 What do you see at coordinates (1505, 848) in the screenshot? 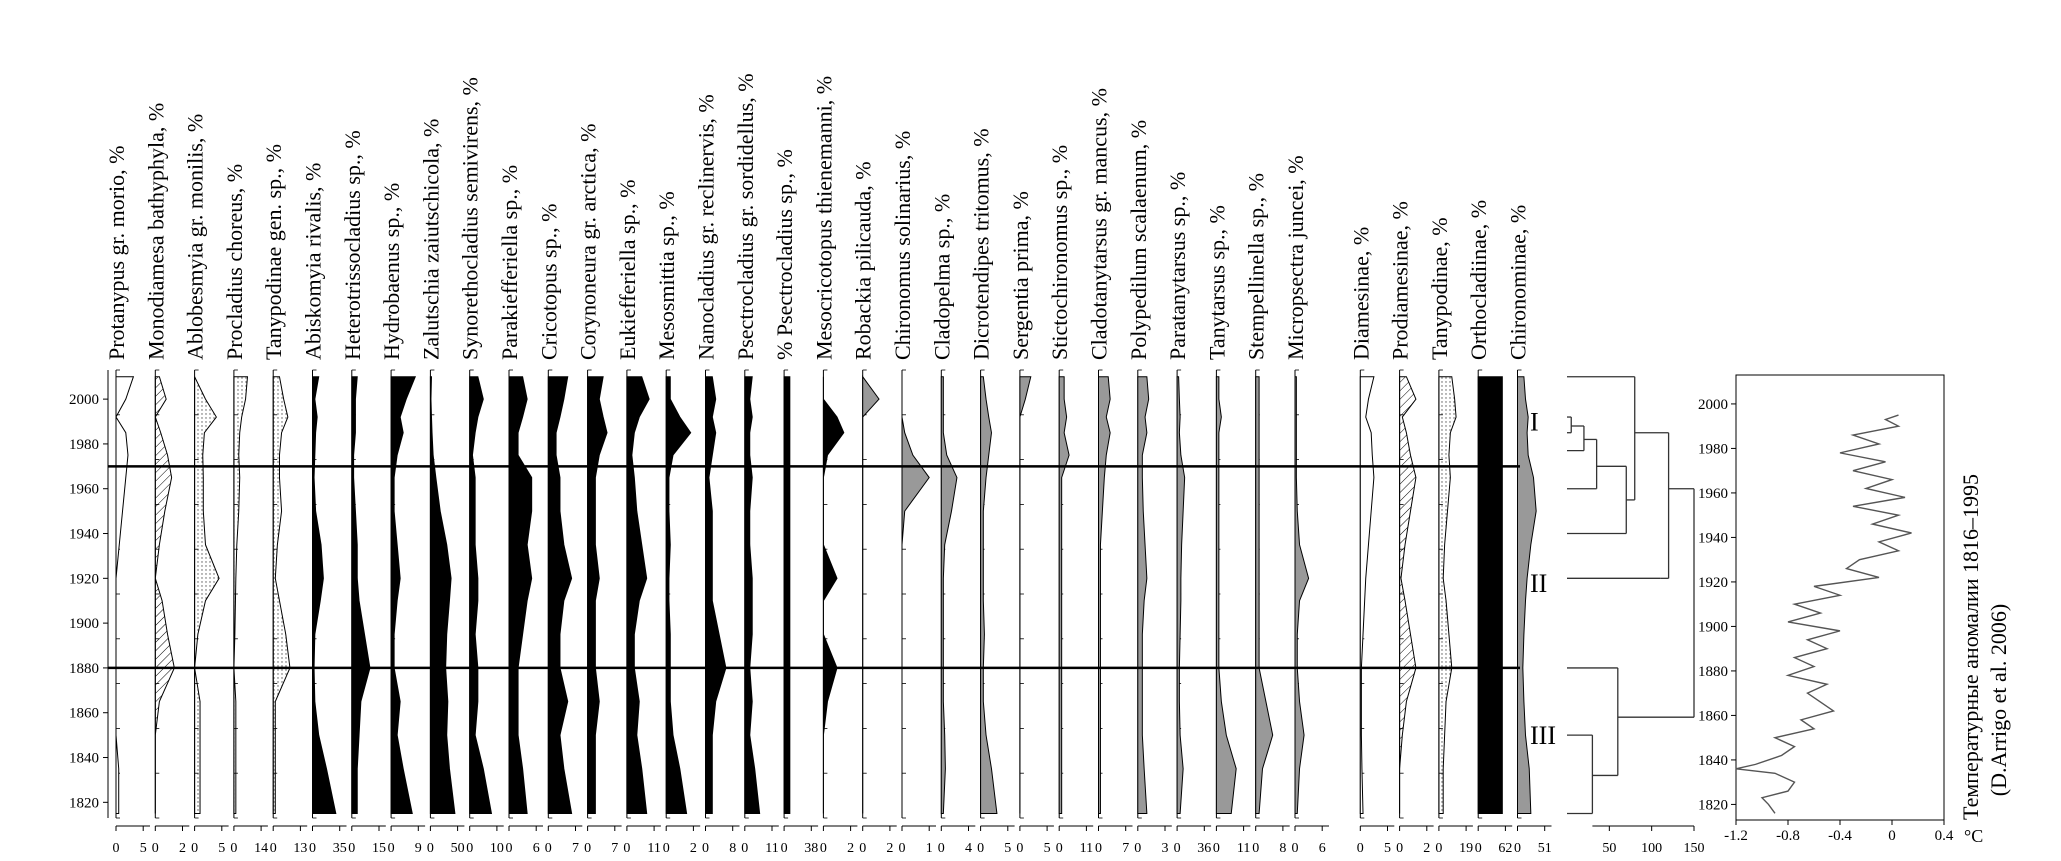
I see `column-tick-label: 62` at bounding box center [1505, 848].